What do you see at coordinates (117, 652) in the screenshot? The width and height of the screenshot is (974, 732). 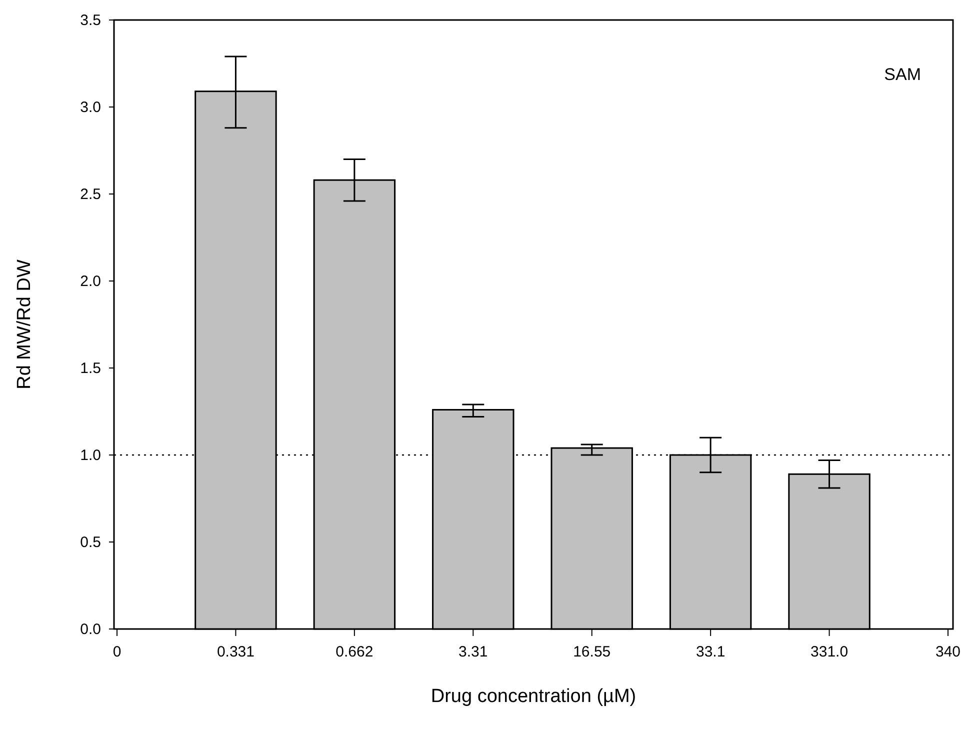 I see `x-tick-label: 0` at bounding box center [117, 652].